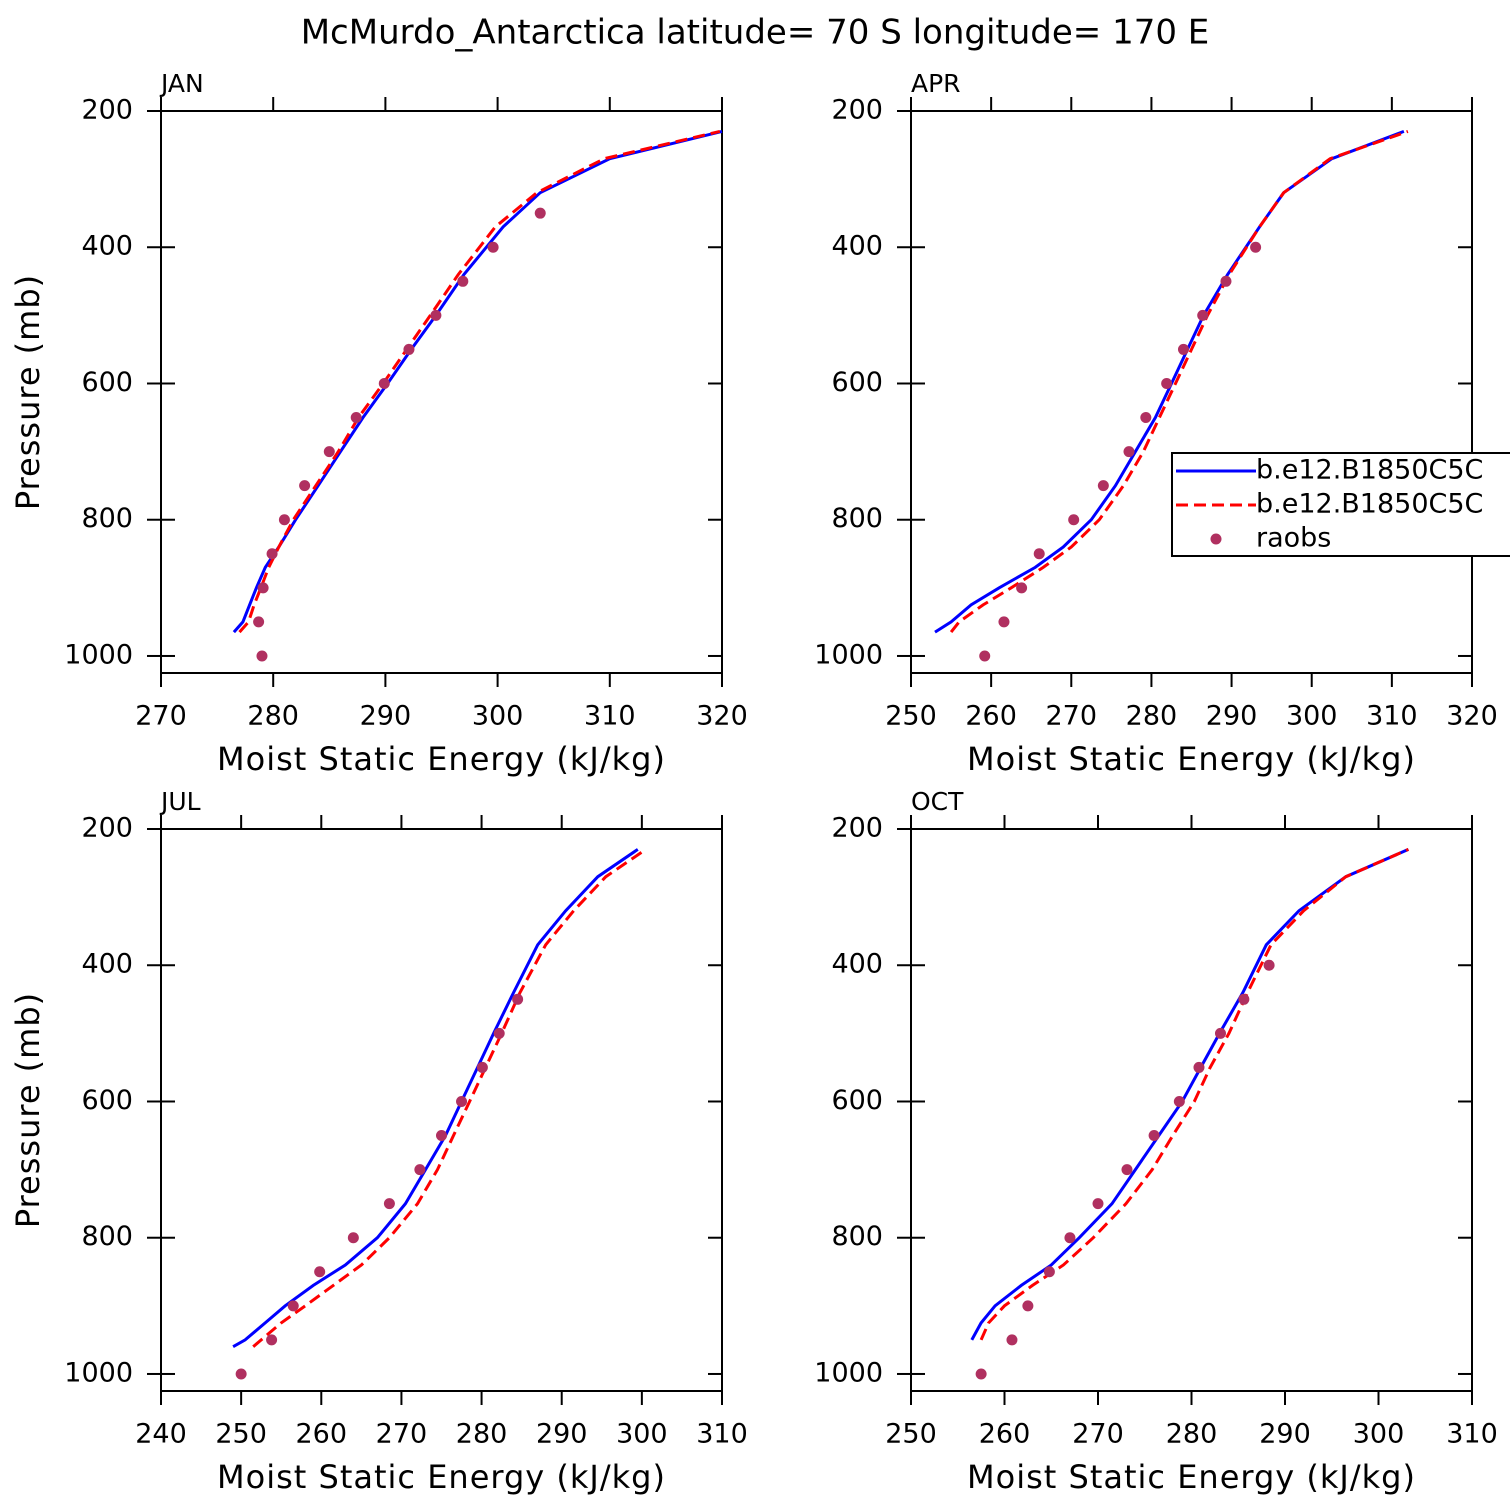 This screenshot has width=1510, height=1510. Describe the element at coordinates (1369, 470) in the screenshot. I see `legend-label: b.e12.B1850C5C` at that location.